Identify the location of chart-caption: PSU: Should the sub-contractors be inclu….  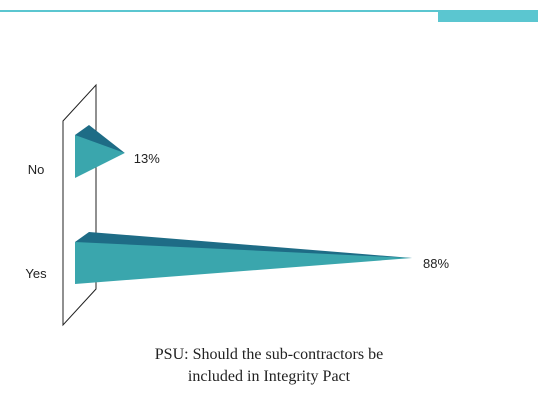
(269, 366).